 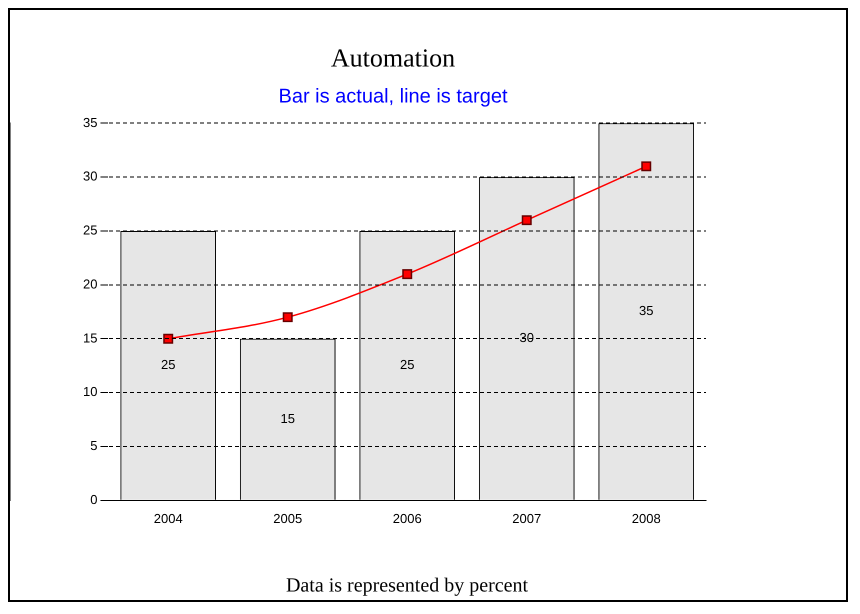 I want to click on chart-subtitle: Bar is actual, line is target, so click(x=393, y=97).